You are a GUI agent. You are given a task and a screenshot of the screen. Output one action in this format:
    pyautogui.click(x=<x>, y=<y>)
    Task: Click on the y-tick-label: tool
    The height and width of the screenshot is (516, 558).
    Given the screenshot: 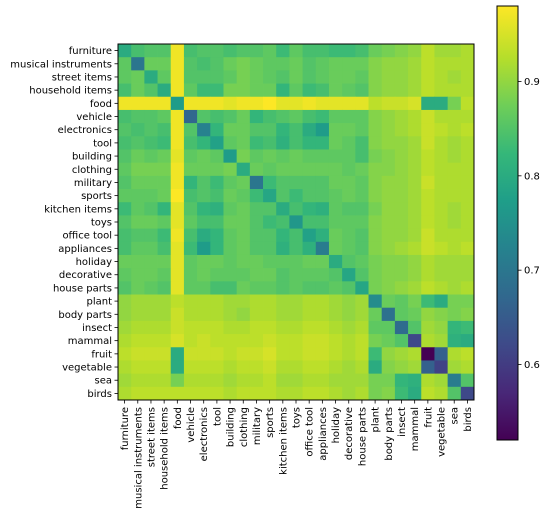 What is the action you would take?
    pyautogui.click(x=102, y=143)
    